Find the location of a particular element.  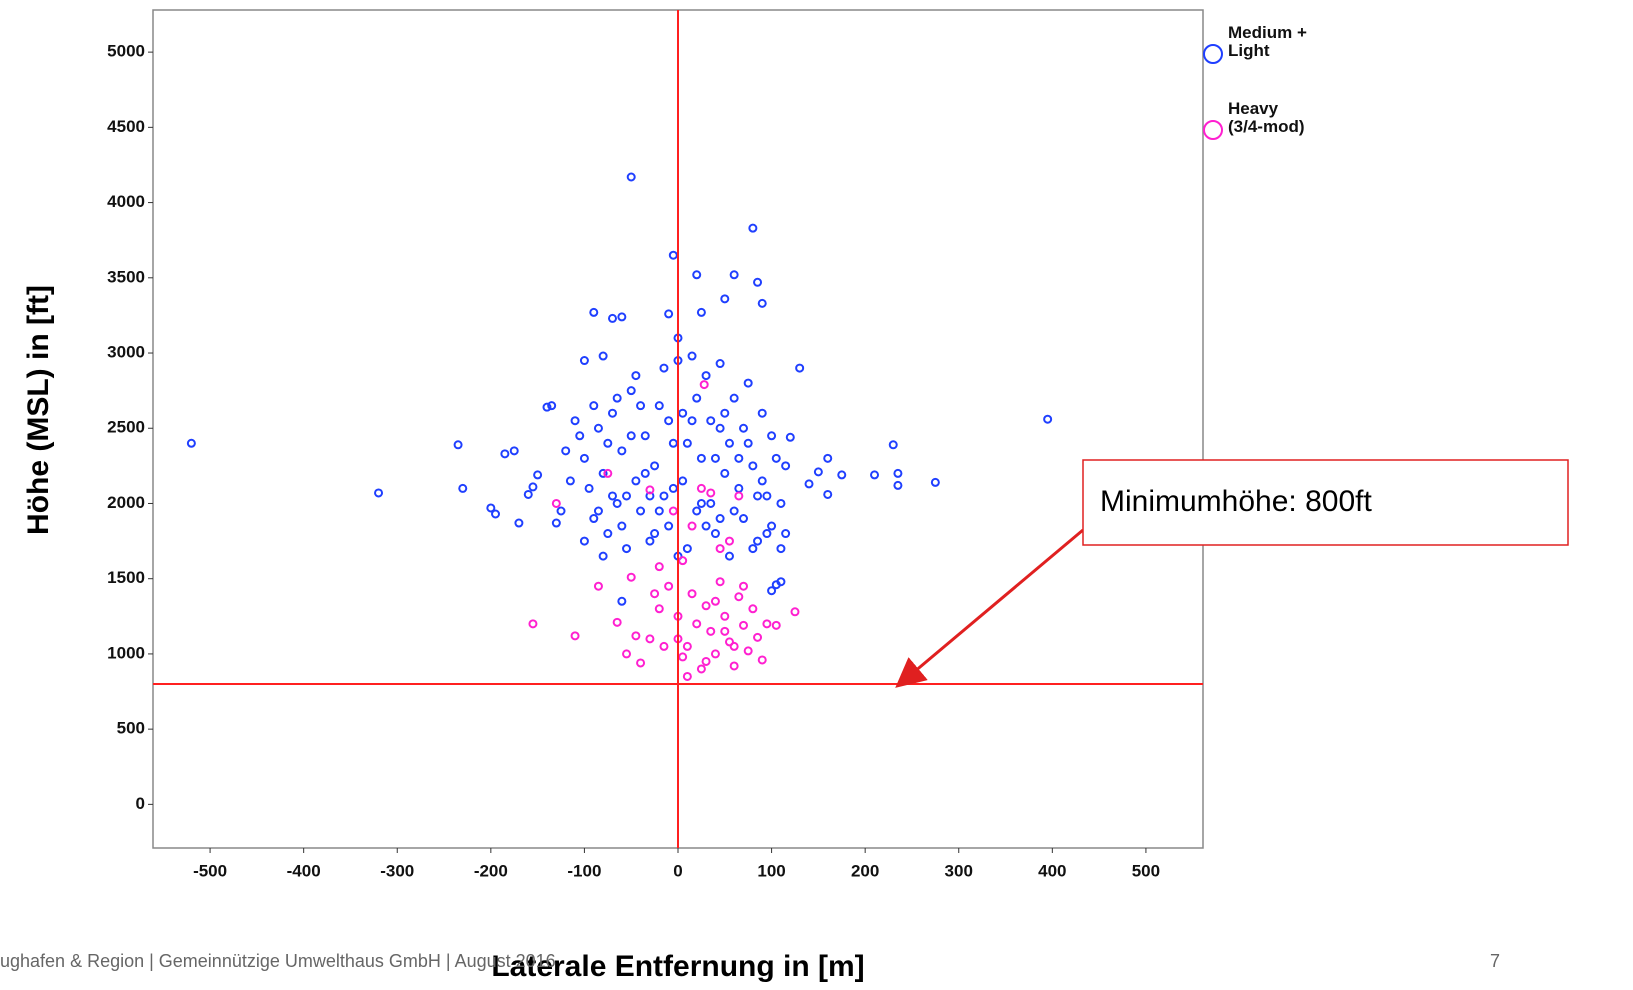

x-tick-label: 200 is located at coordinates (865, 870).